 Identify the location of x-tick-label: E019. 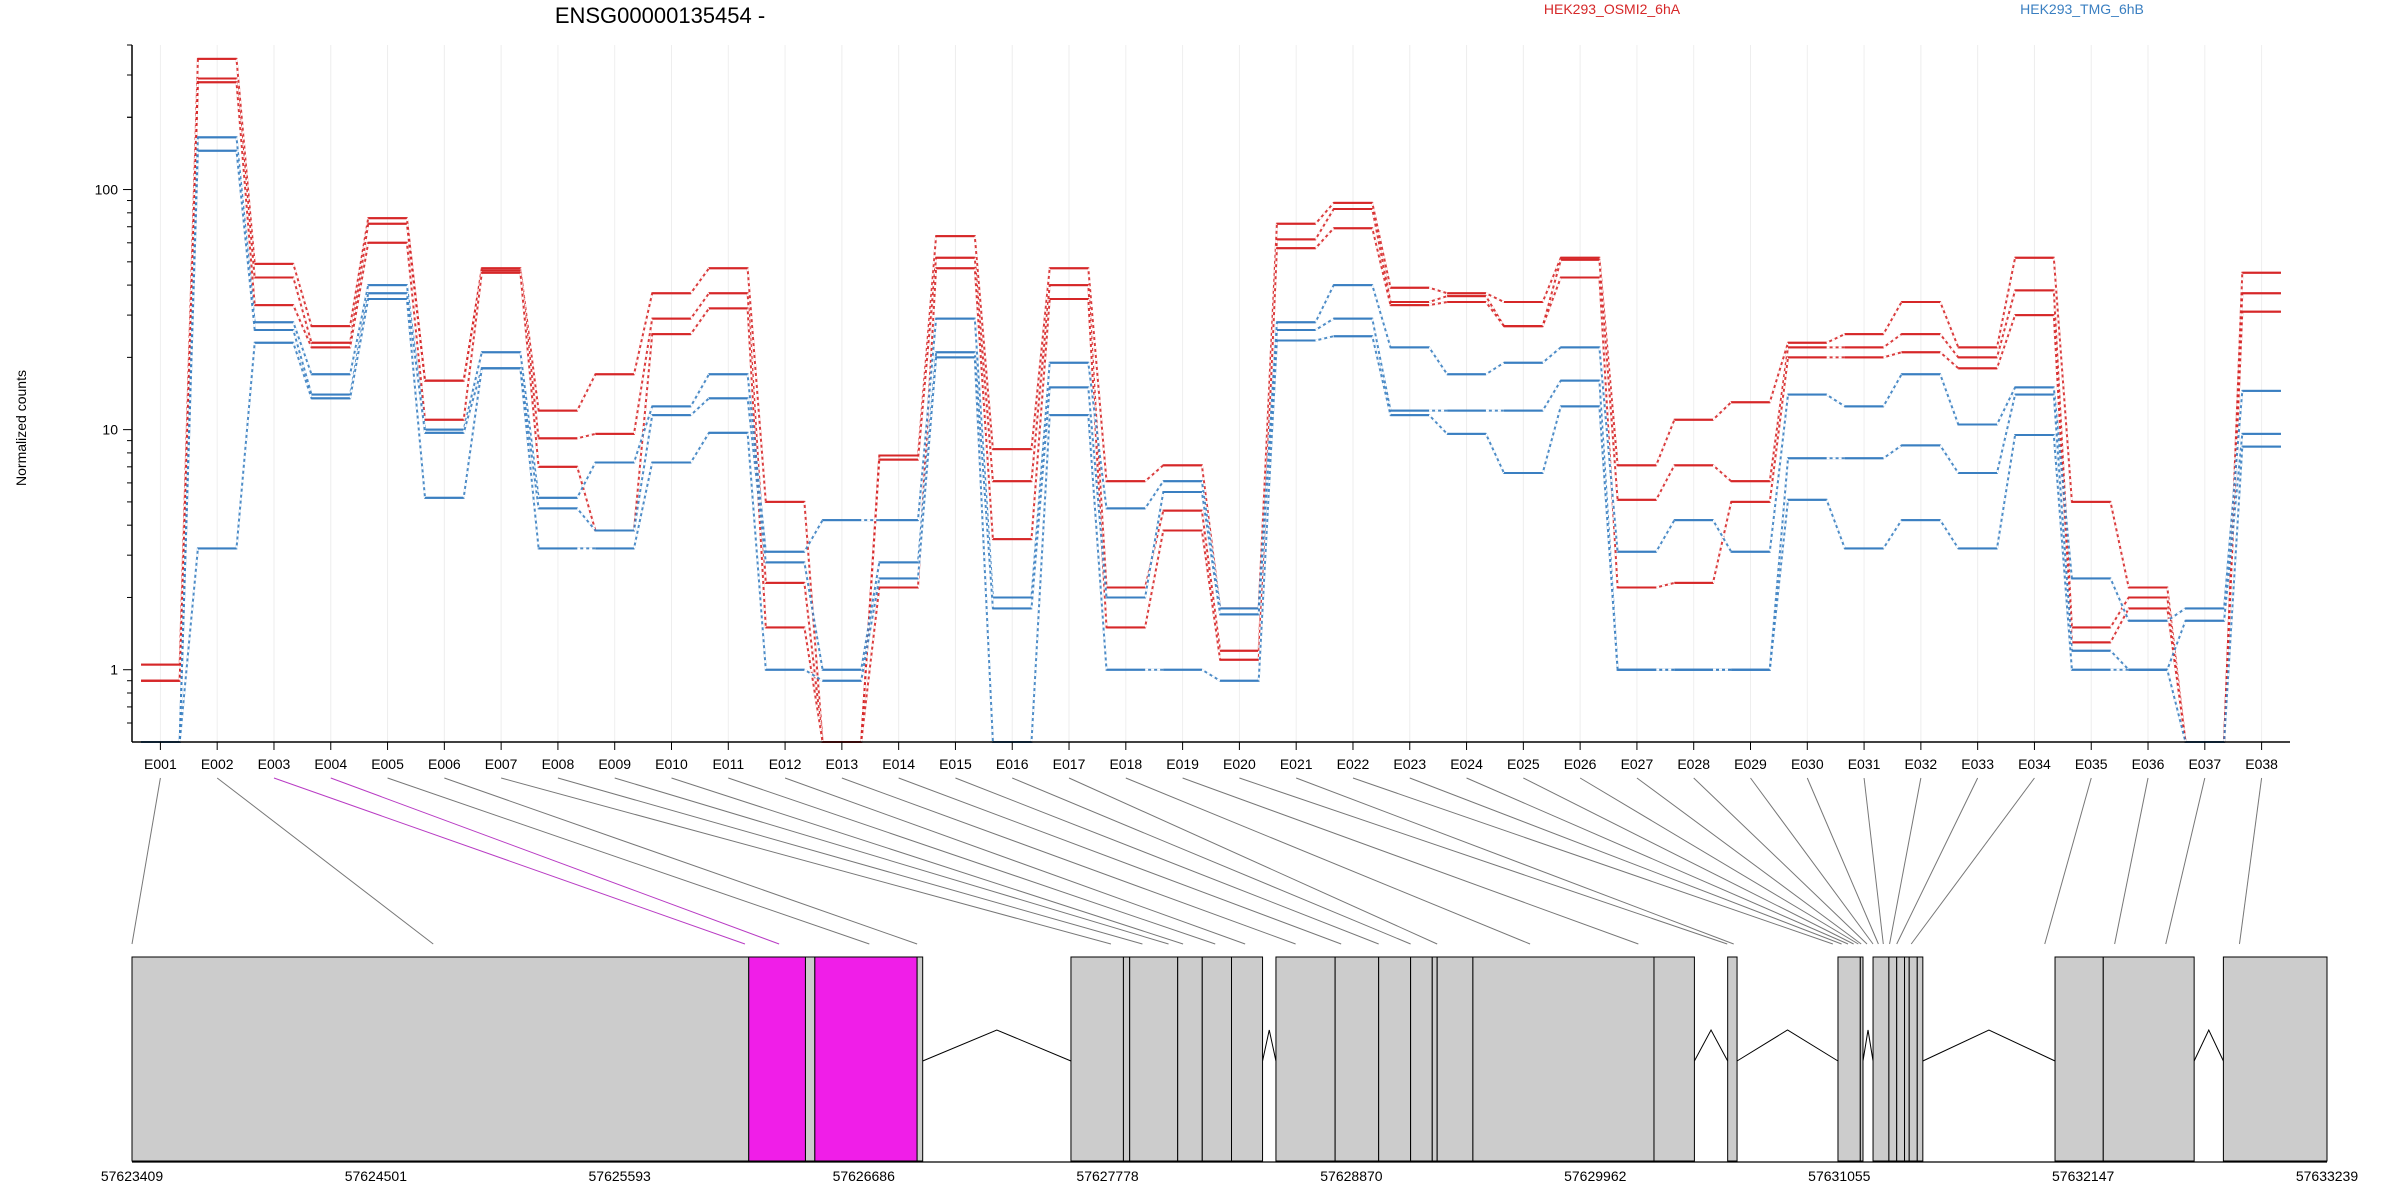
(1182, 764).